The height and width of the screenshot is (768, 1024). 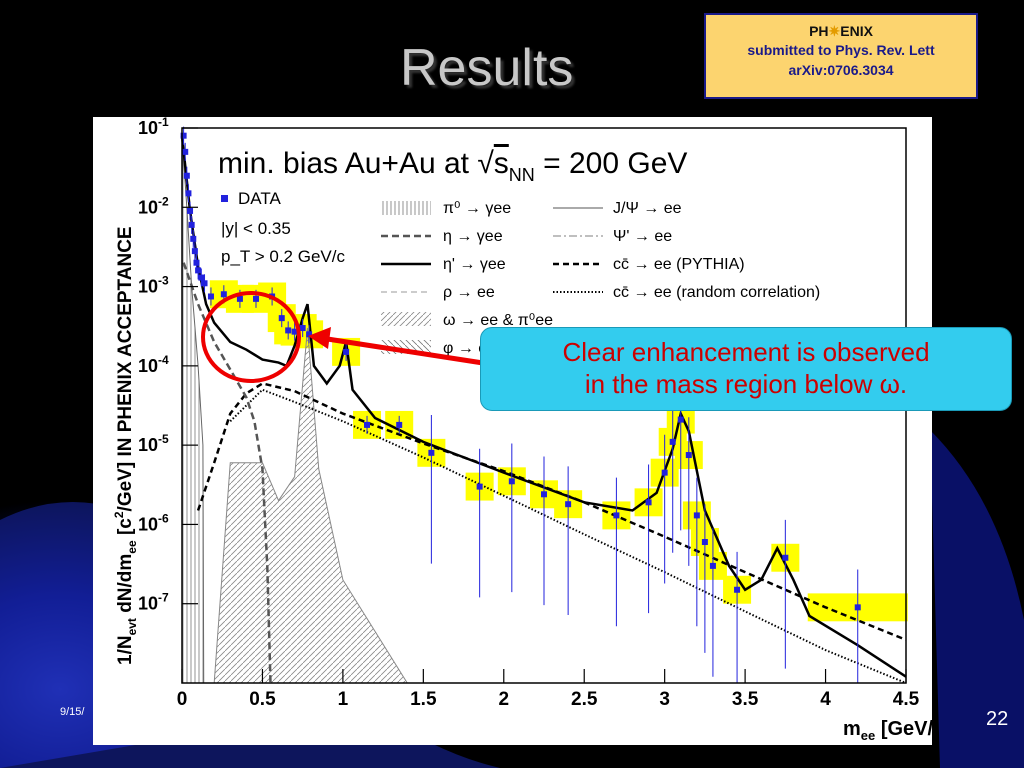 What do you see at coordinates (679, 264) in the screenshot?
I see `legend-label-charm-pythia: cc̄ → ee (PYTHIA)` at bounding box center [679, 264].